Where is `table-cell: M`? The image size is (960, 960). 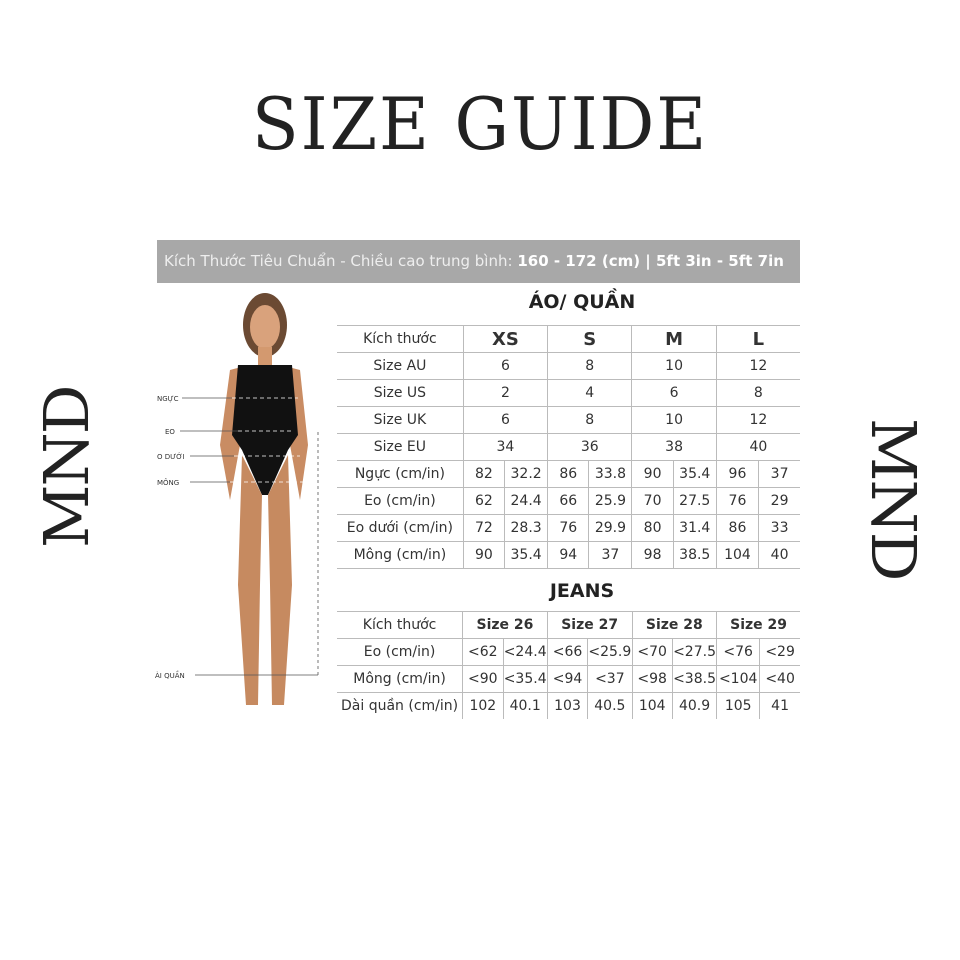 table-cell: M is located at coordinates (674, 339).